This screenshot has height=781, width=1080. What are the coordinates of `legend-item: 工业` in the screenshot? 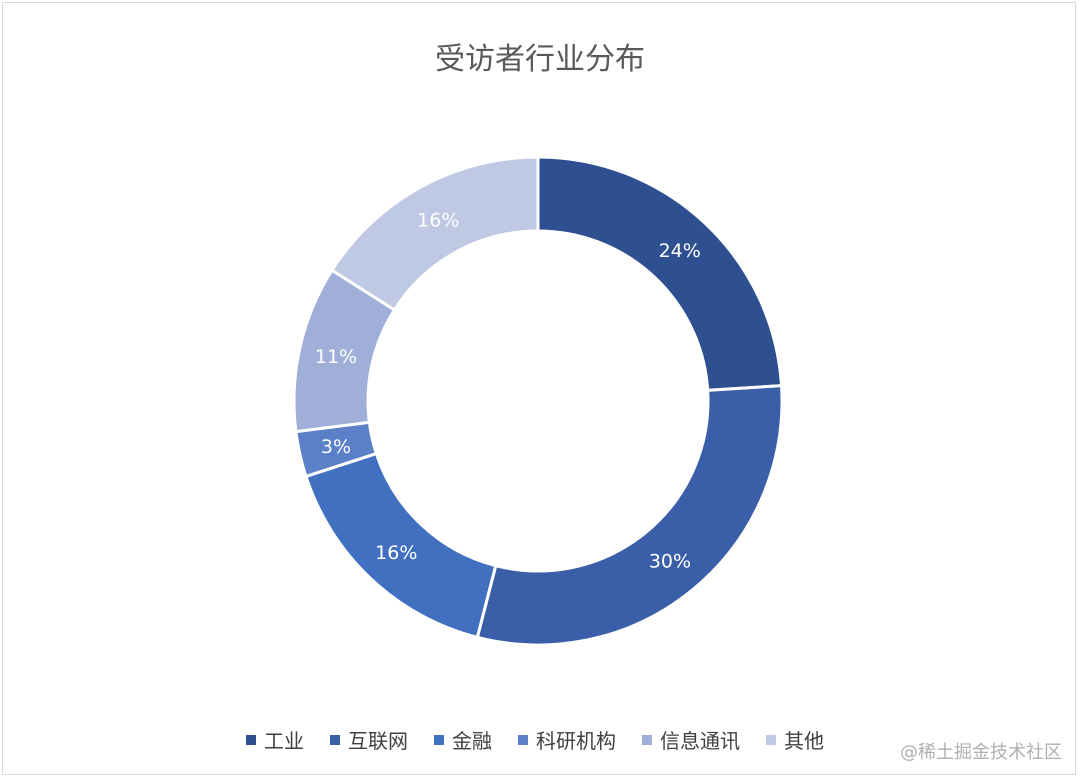 It's located at (275, 739).